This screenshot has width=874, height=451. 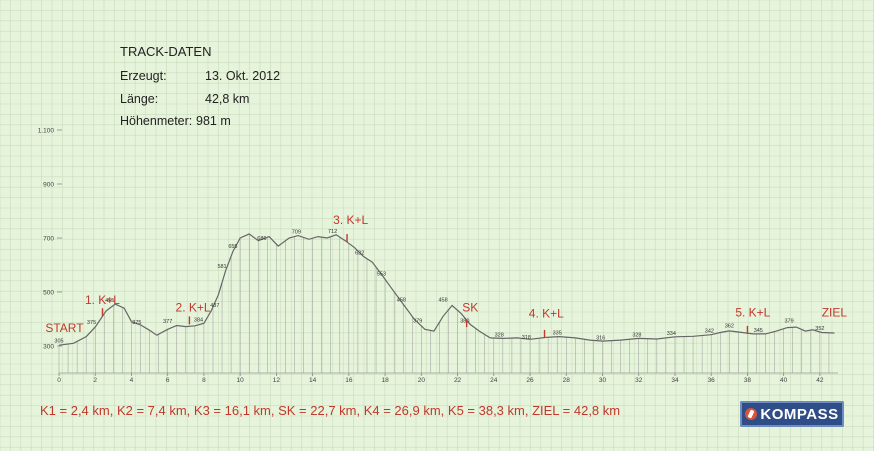 What do you see at coordinates (221, 267) in the screenshot?
I see `elevation-point-label: 581` at bounding box center [221, 267].